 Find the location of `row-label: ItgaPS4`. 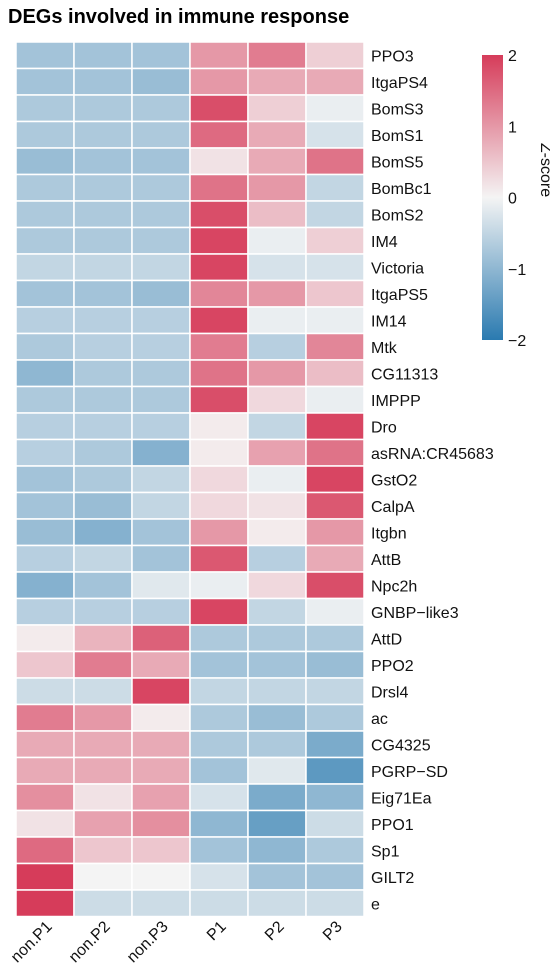

row-label: ItgaPS4 is located at coordinates (399, 83).